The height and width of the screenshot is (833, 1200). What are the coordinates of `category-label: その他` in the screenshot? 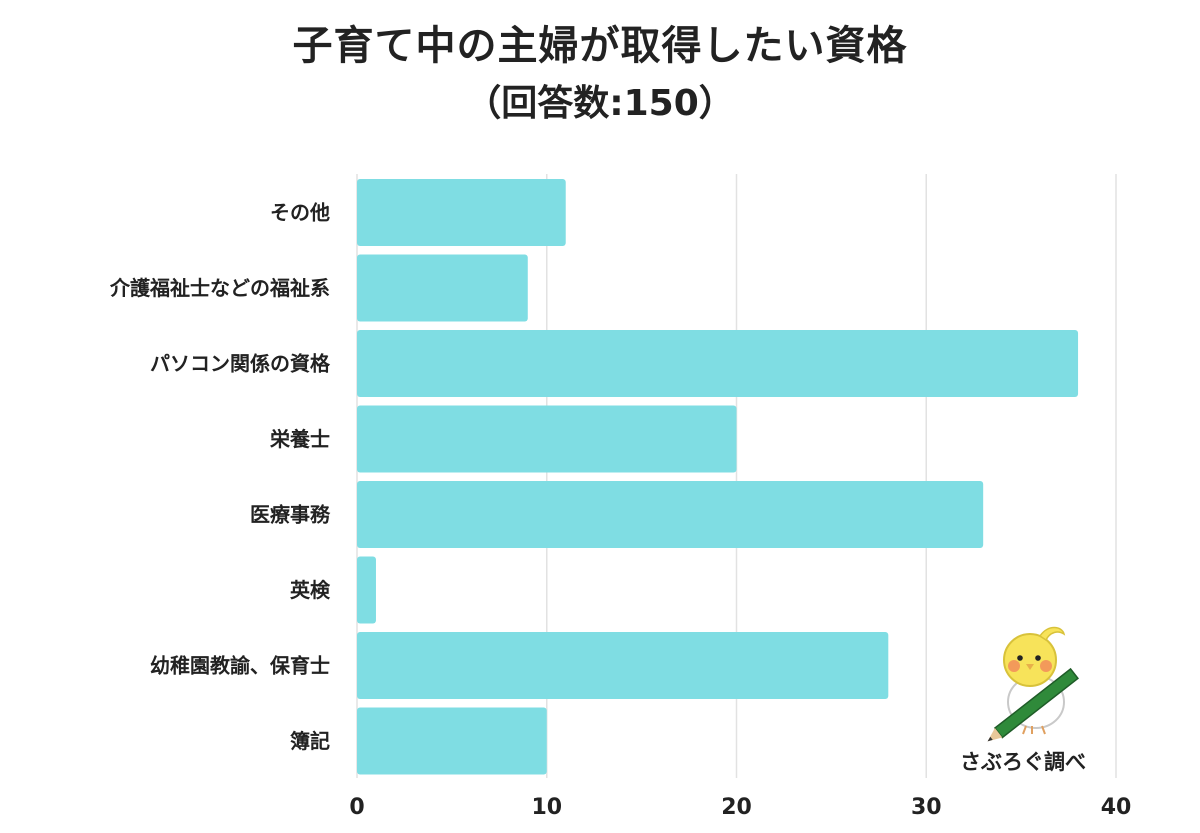 It's located at (300, 213).